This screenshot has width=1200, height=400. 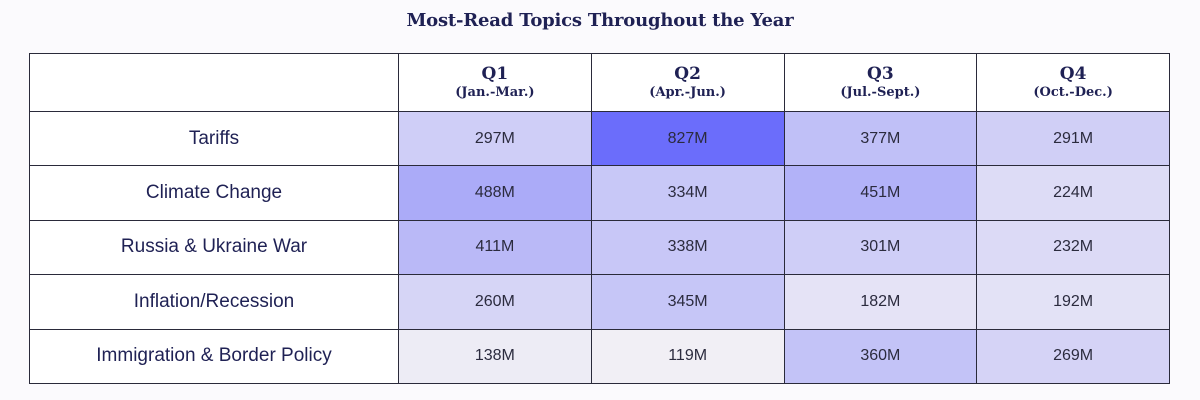 What do you see at coordinates (1073, 356) in the screenshot?
I see `heat-cell: 269M` at bounding box center [1073, 356].